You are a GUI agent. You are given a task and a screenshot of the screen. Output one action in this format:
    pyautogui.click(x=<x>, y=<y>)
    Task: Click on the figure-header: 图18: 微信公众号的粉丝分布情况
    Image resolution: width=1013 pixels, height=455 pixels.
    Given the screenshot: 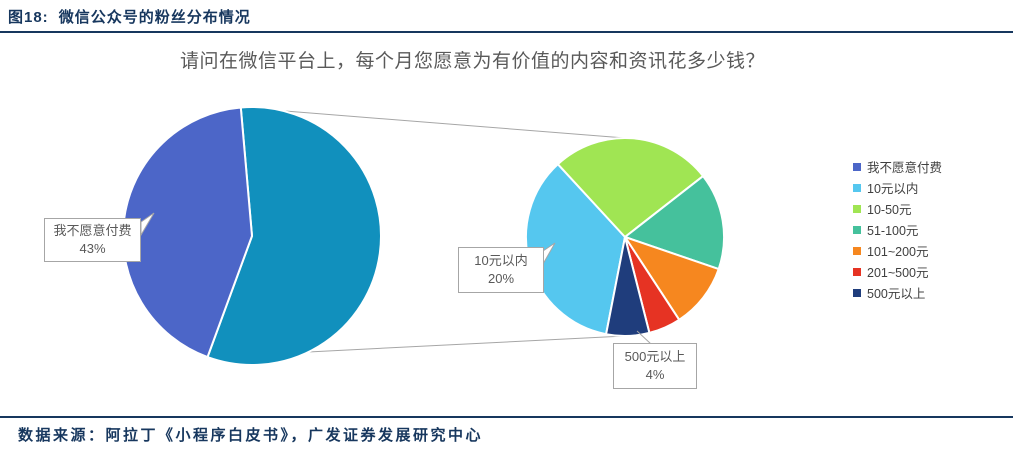 What is the action you would take?
    pyautogui.click(x=129, y=16)
    